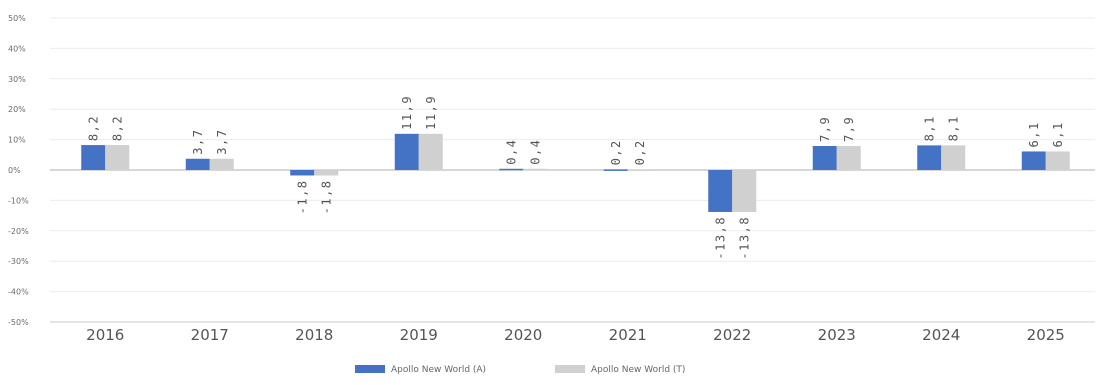 The height and width of the screenshot is (385, 1106). What do you see at coordinates (326, 173) in the screenshot?
I see `bar-t-2018` at bounding box center [326, 173].